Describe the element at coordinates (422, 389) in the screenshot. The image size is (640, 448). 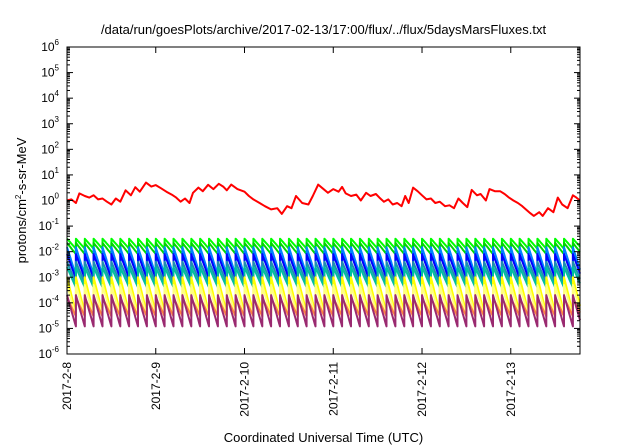
I see `x-tick-label: 2017-2-12` at that location.